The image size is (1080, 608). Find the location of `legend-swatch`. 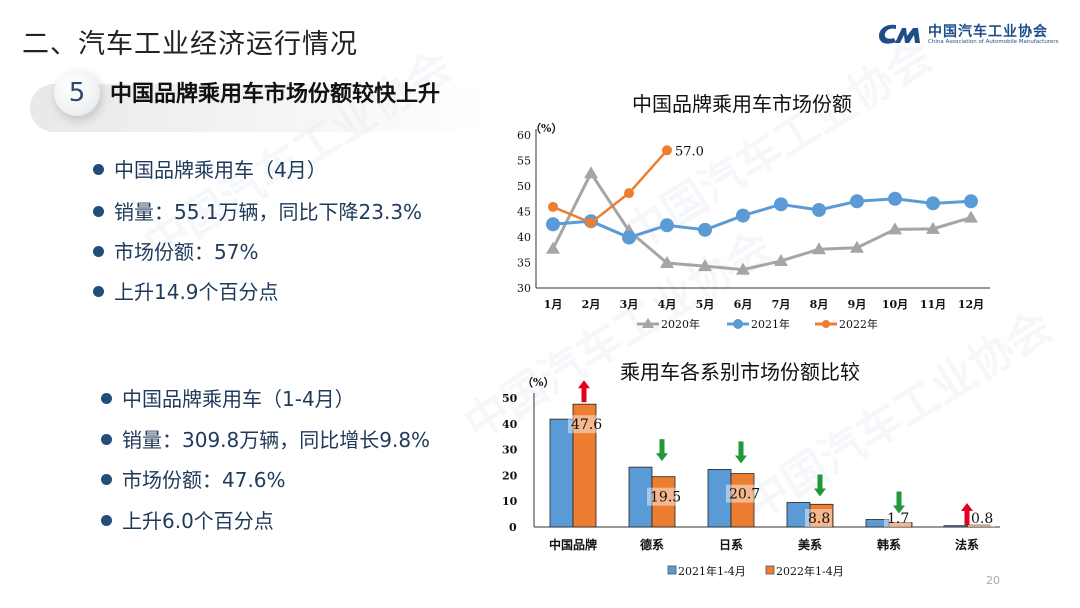

legend-swatch is located at coordinates (770, 570).